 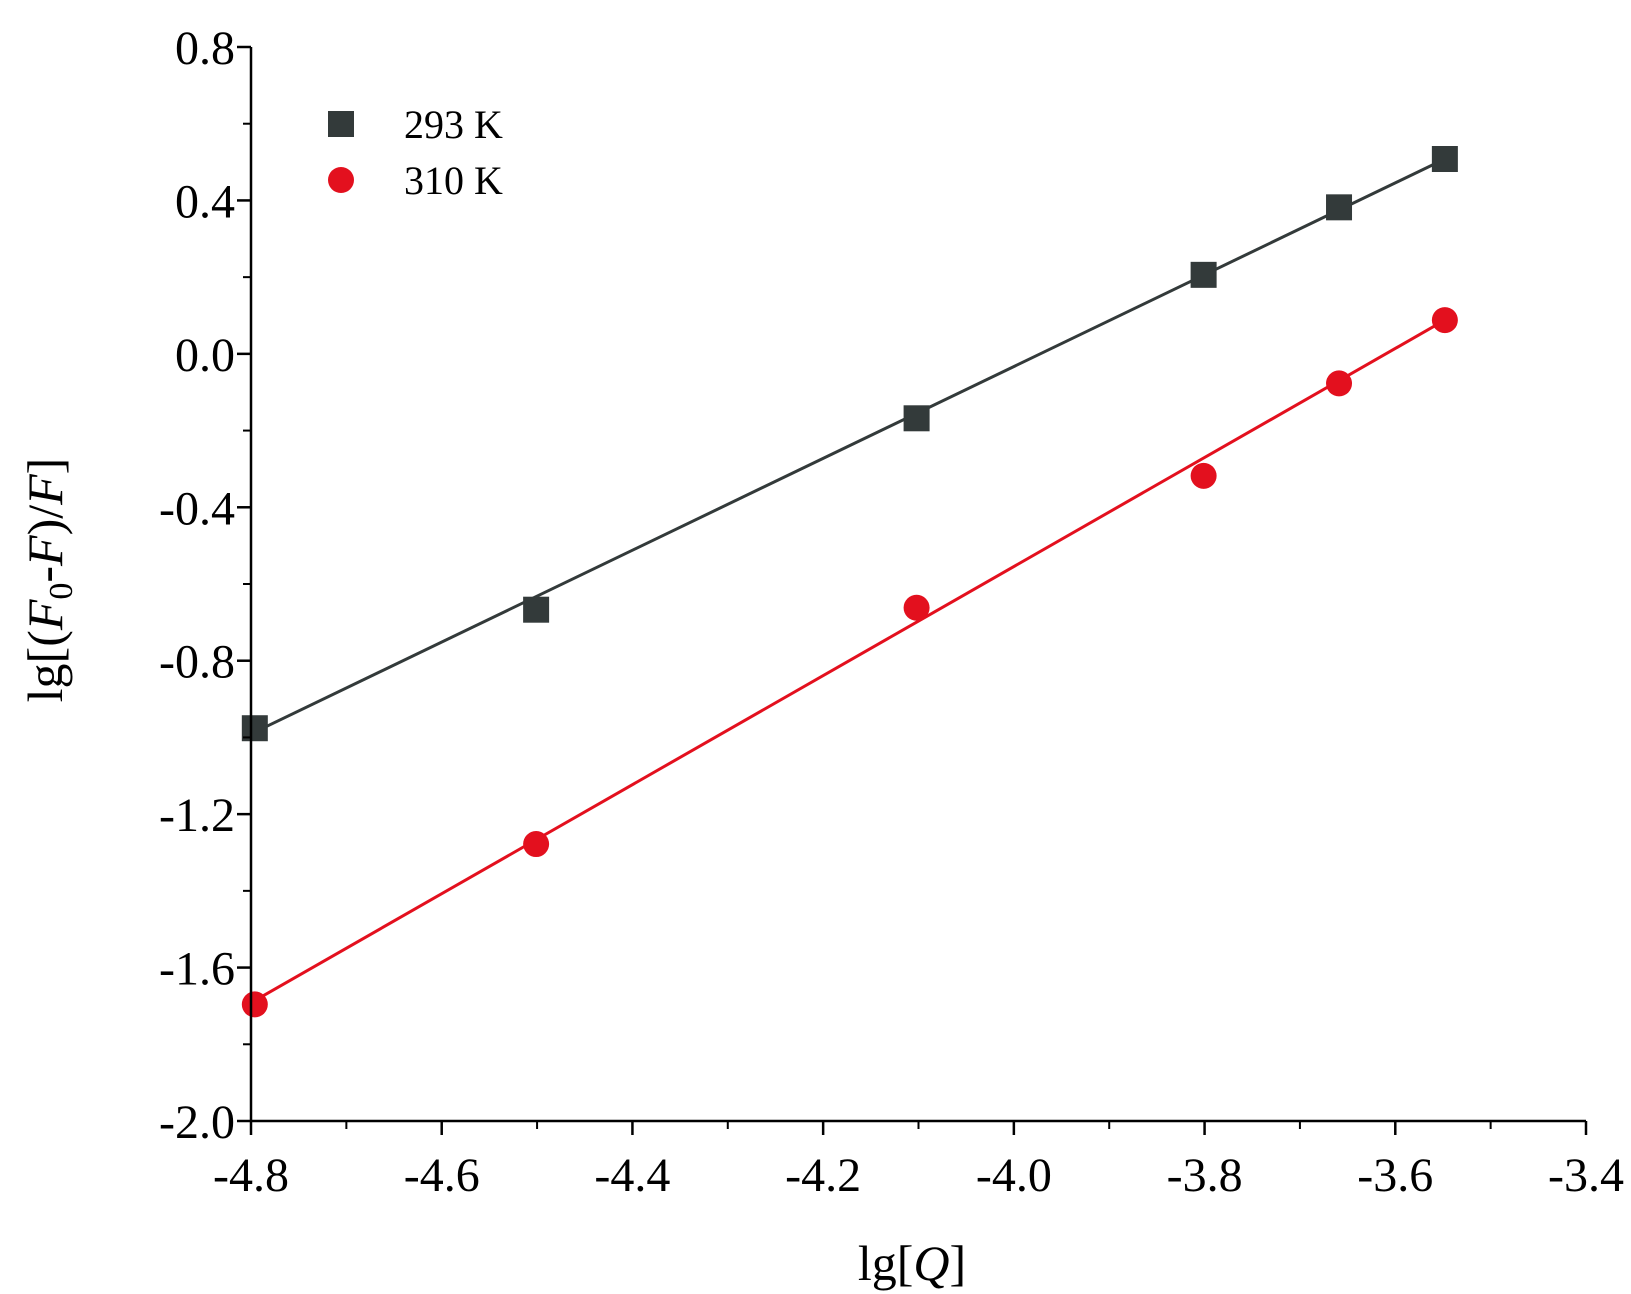 I want to click on x-tick-label: -3.8, so click(x=1205, y=1175).